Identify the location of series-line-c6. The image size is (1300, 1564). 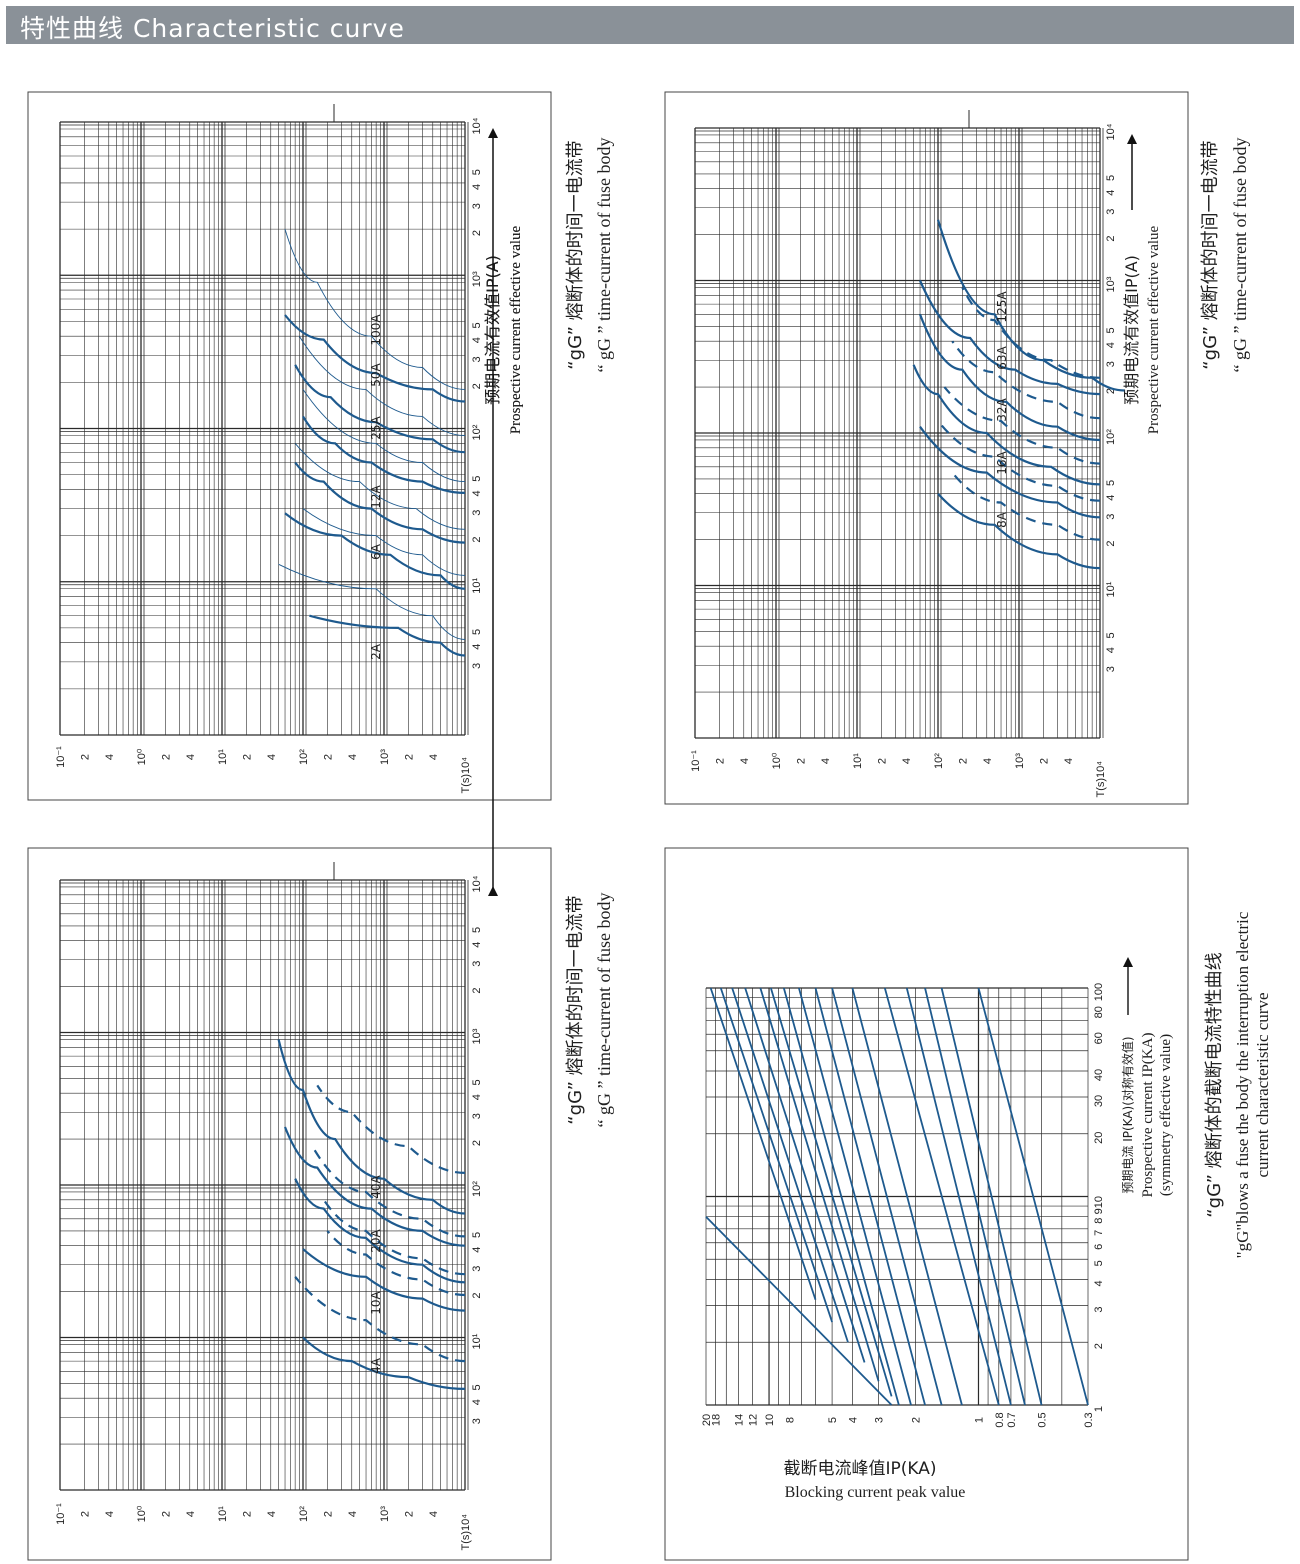
(907, 1196).